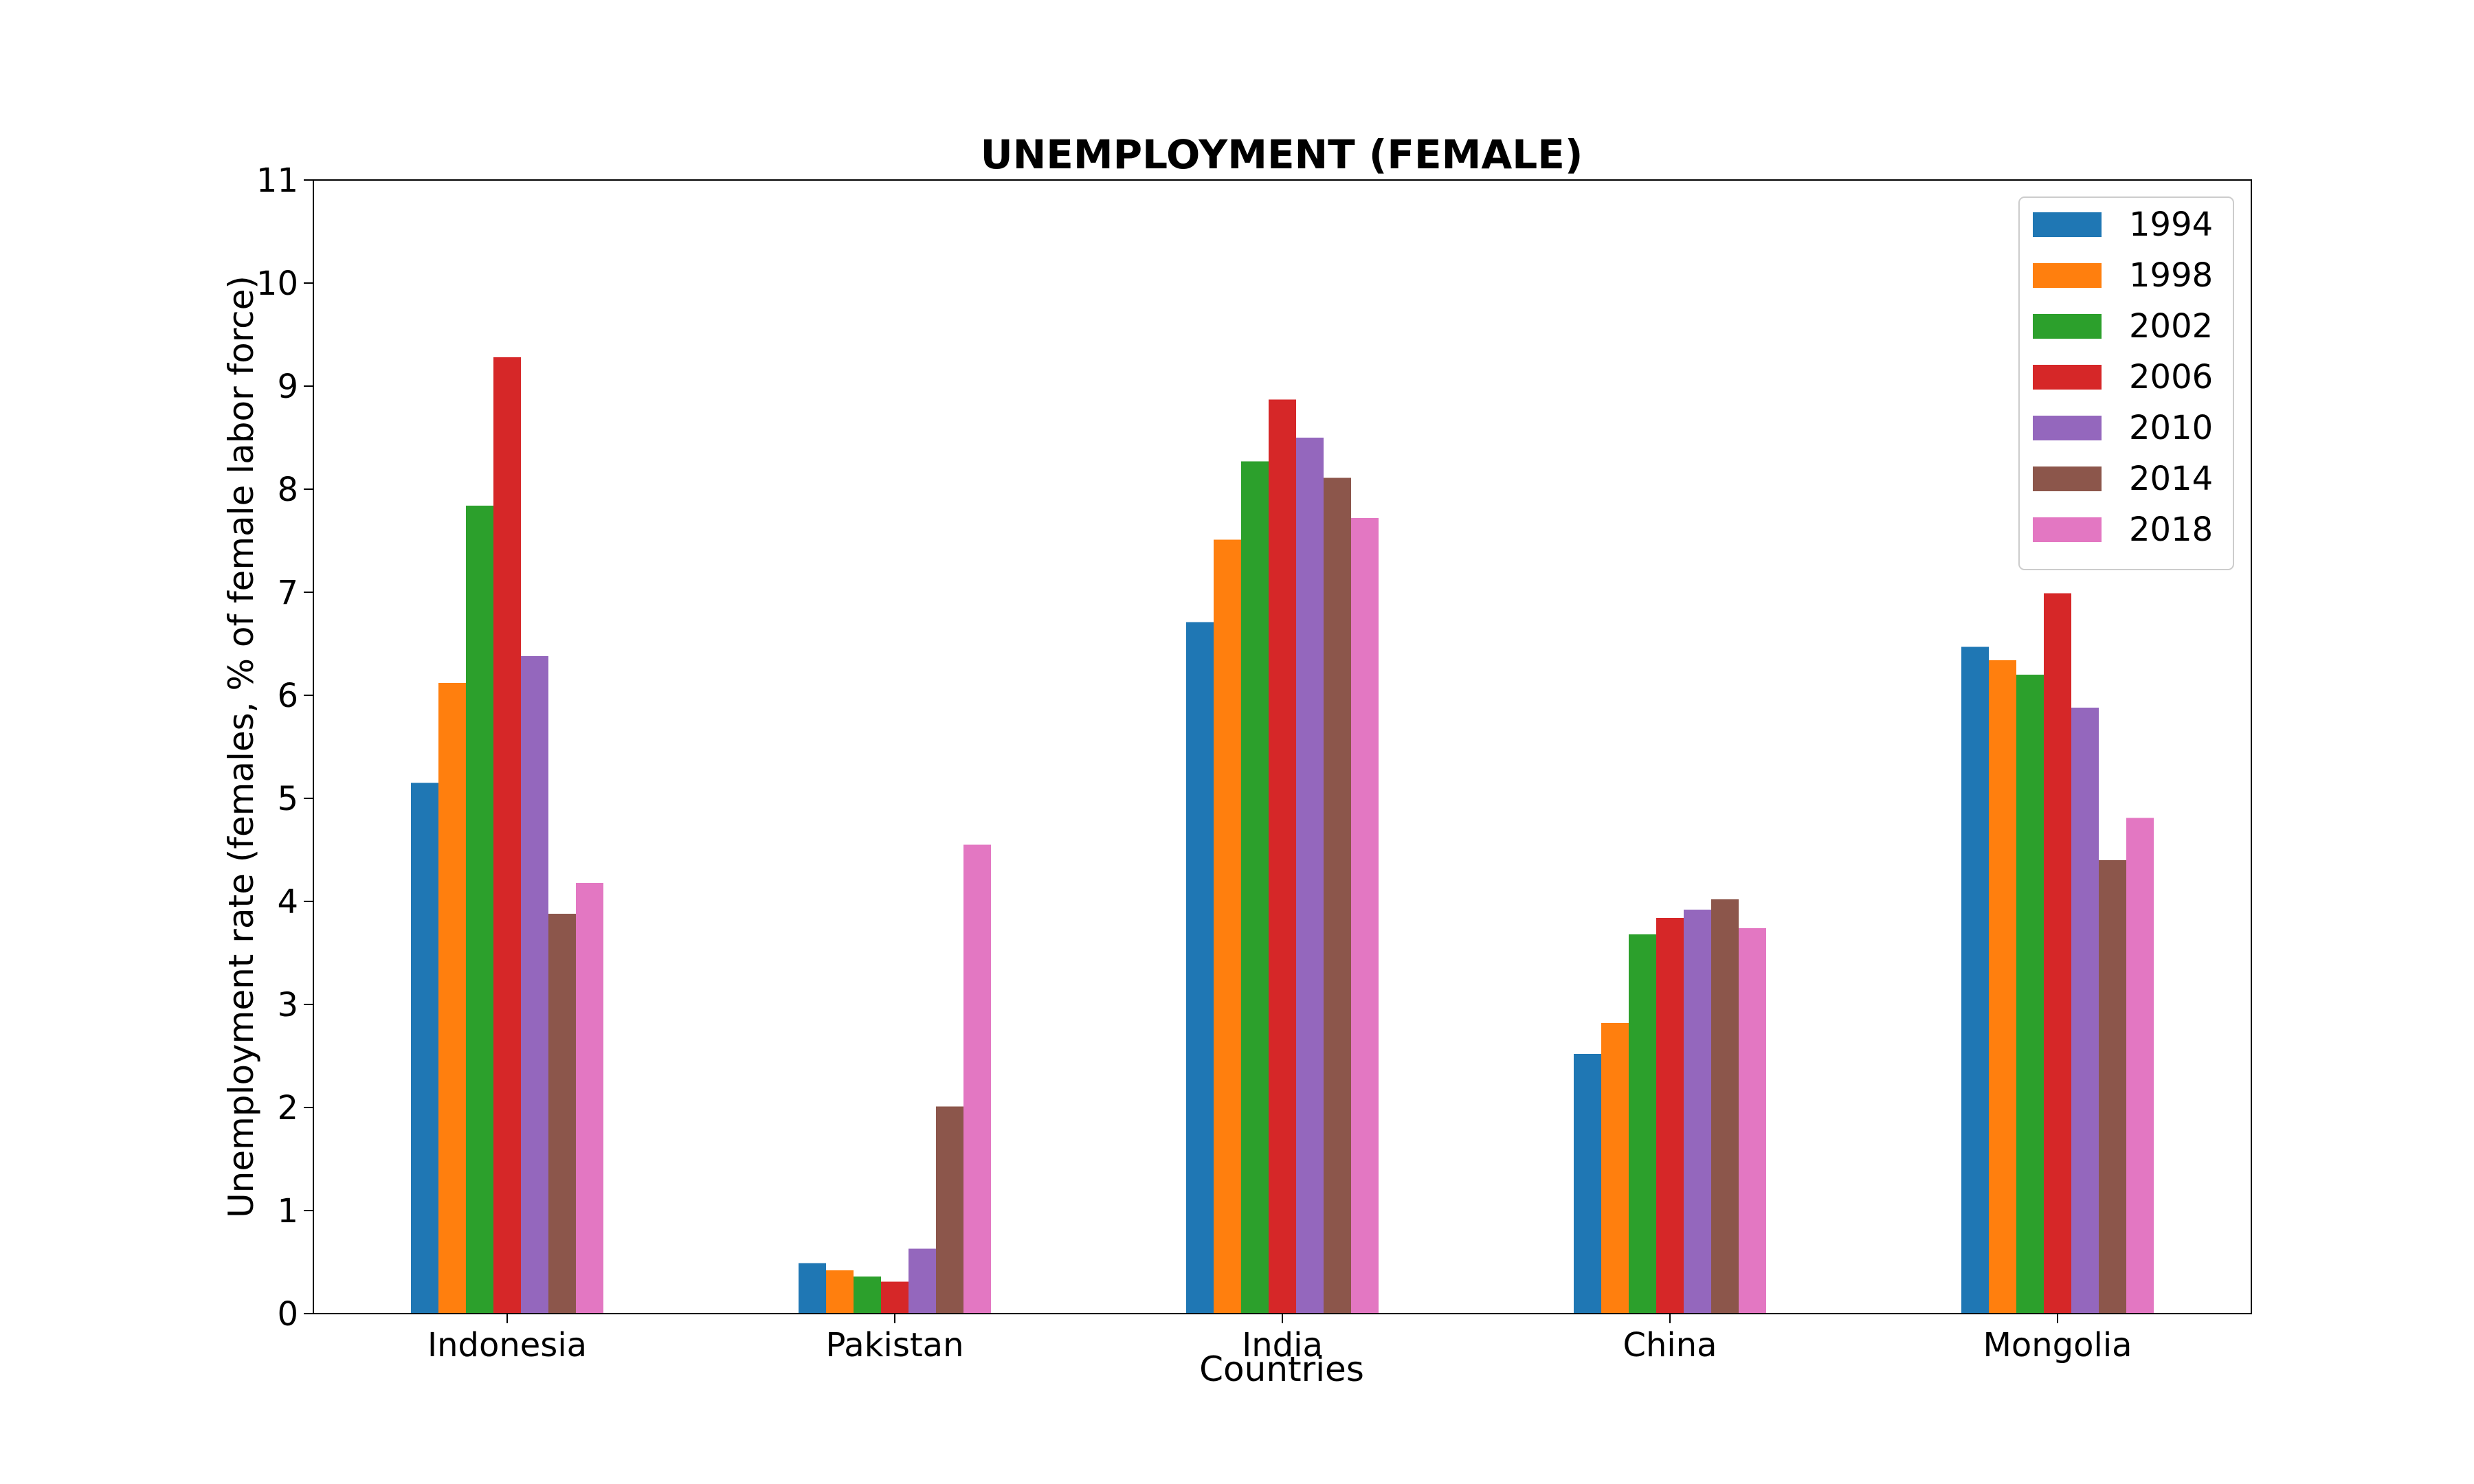 The image size is (2474, 1484). Describe the element at coordinates (2112, 1087) in the screenshot. I see `bar-mongolia-2014` at that location.